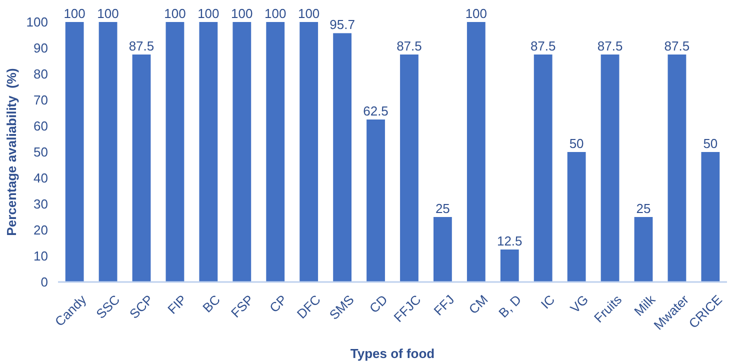 This screenshot has width=733, height=364. Describe the element at coordinates (41, 152) in the screenshot. I see `y-tick-label: 50` at that location.